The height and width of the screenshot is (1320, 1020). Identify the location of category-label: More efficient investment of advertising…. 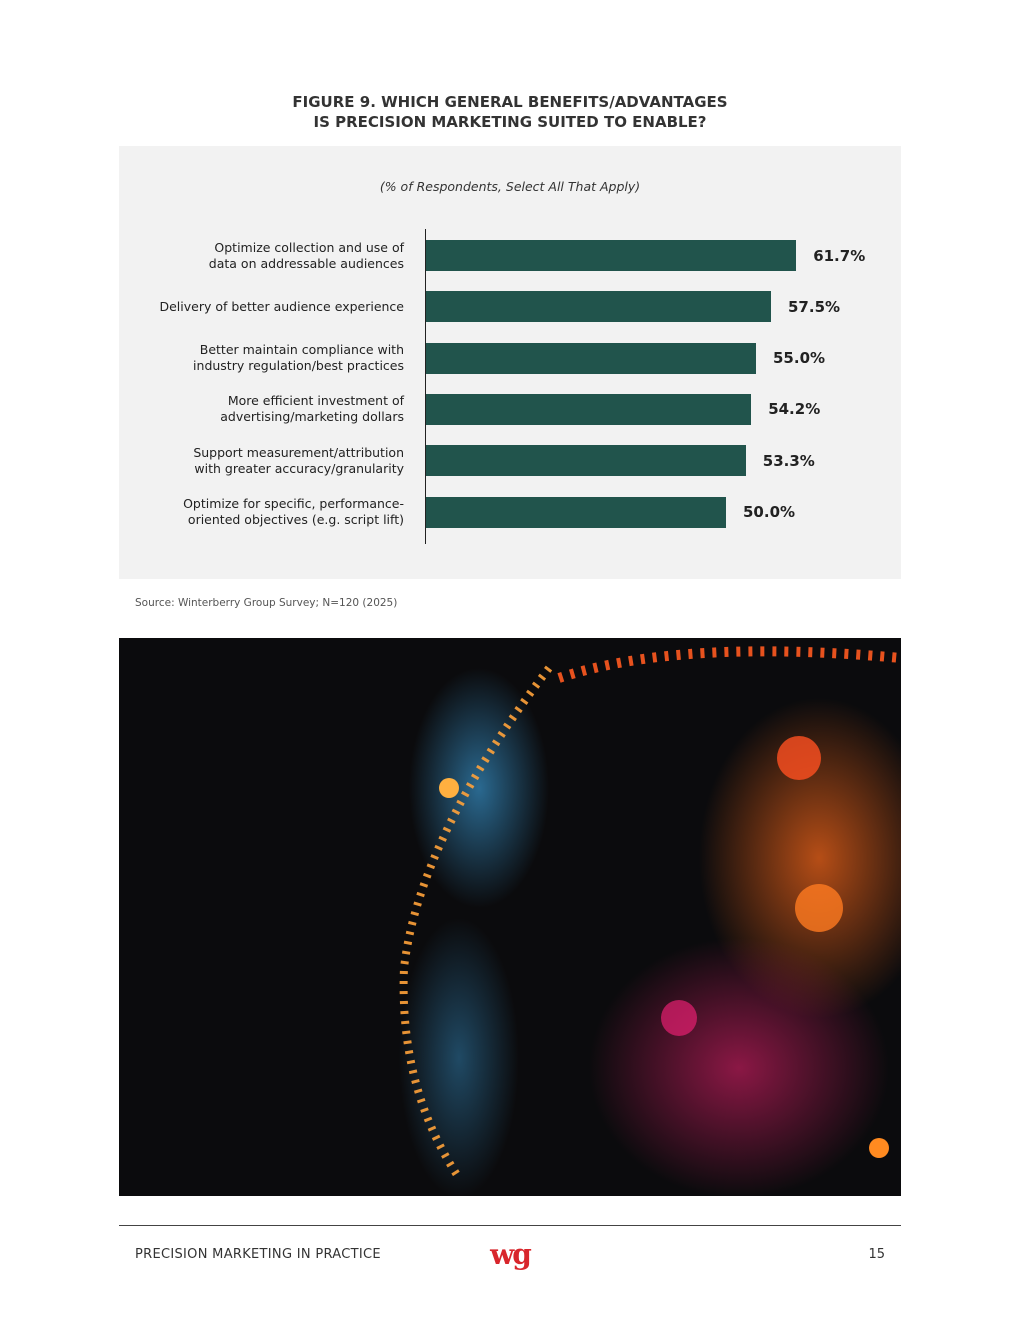
(312, 409).